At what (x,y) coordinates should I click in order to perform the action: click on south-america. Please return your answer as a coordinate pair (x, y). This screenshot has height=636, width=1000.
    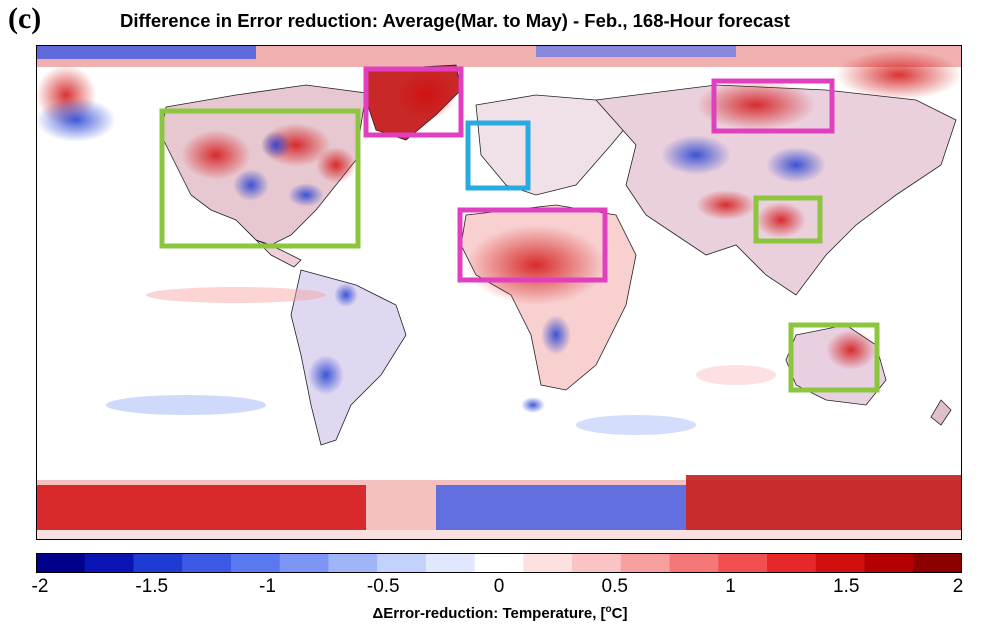
    Looking at the image, I should click on (348, 357).